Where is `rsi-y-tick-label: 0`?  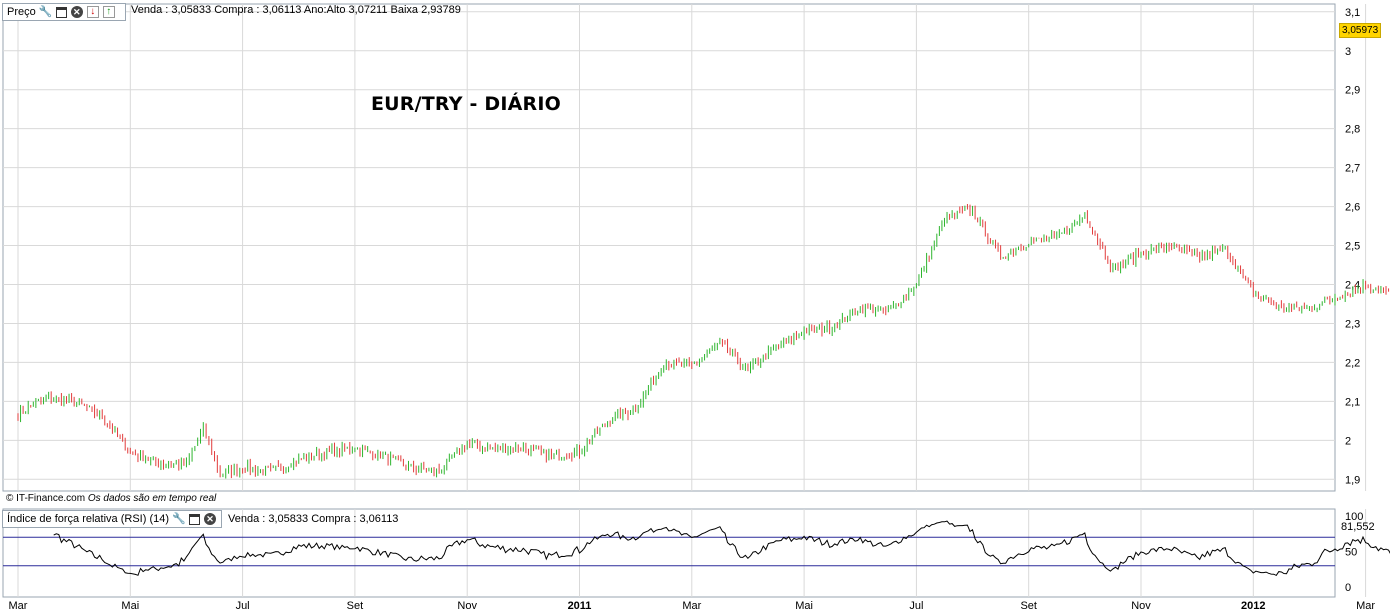
rsi-y-tick-label: 0 is located at coordinates (1348, 588).